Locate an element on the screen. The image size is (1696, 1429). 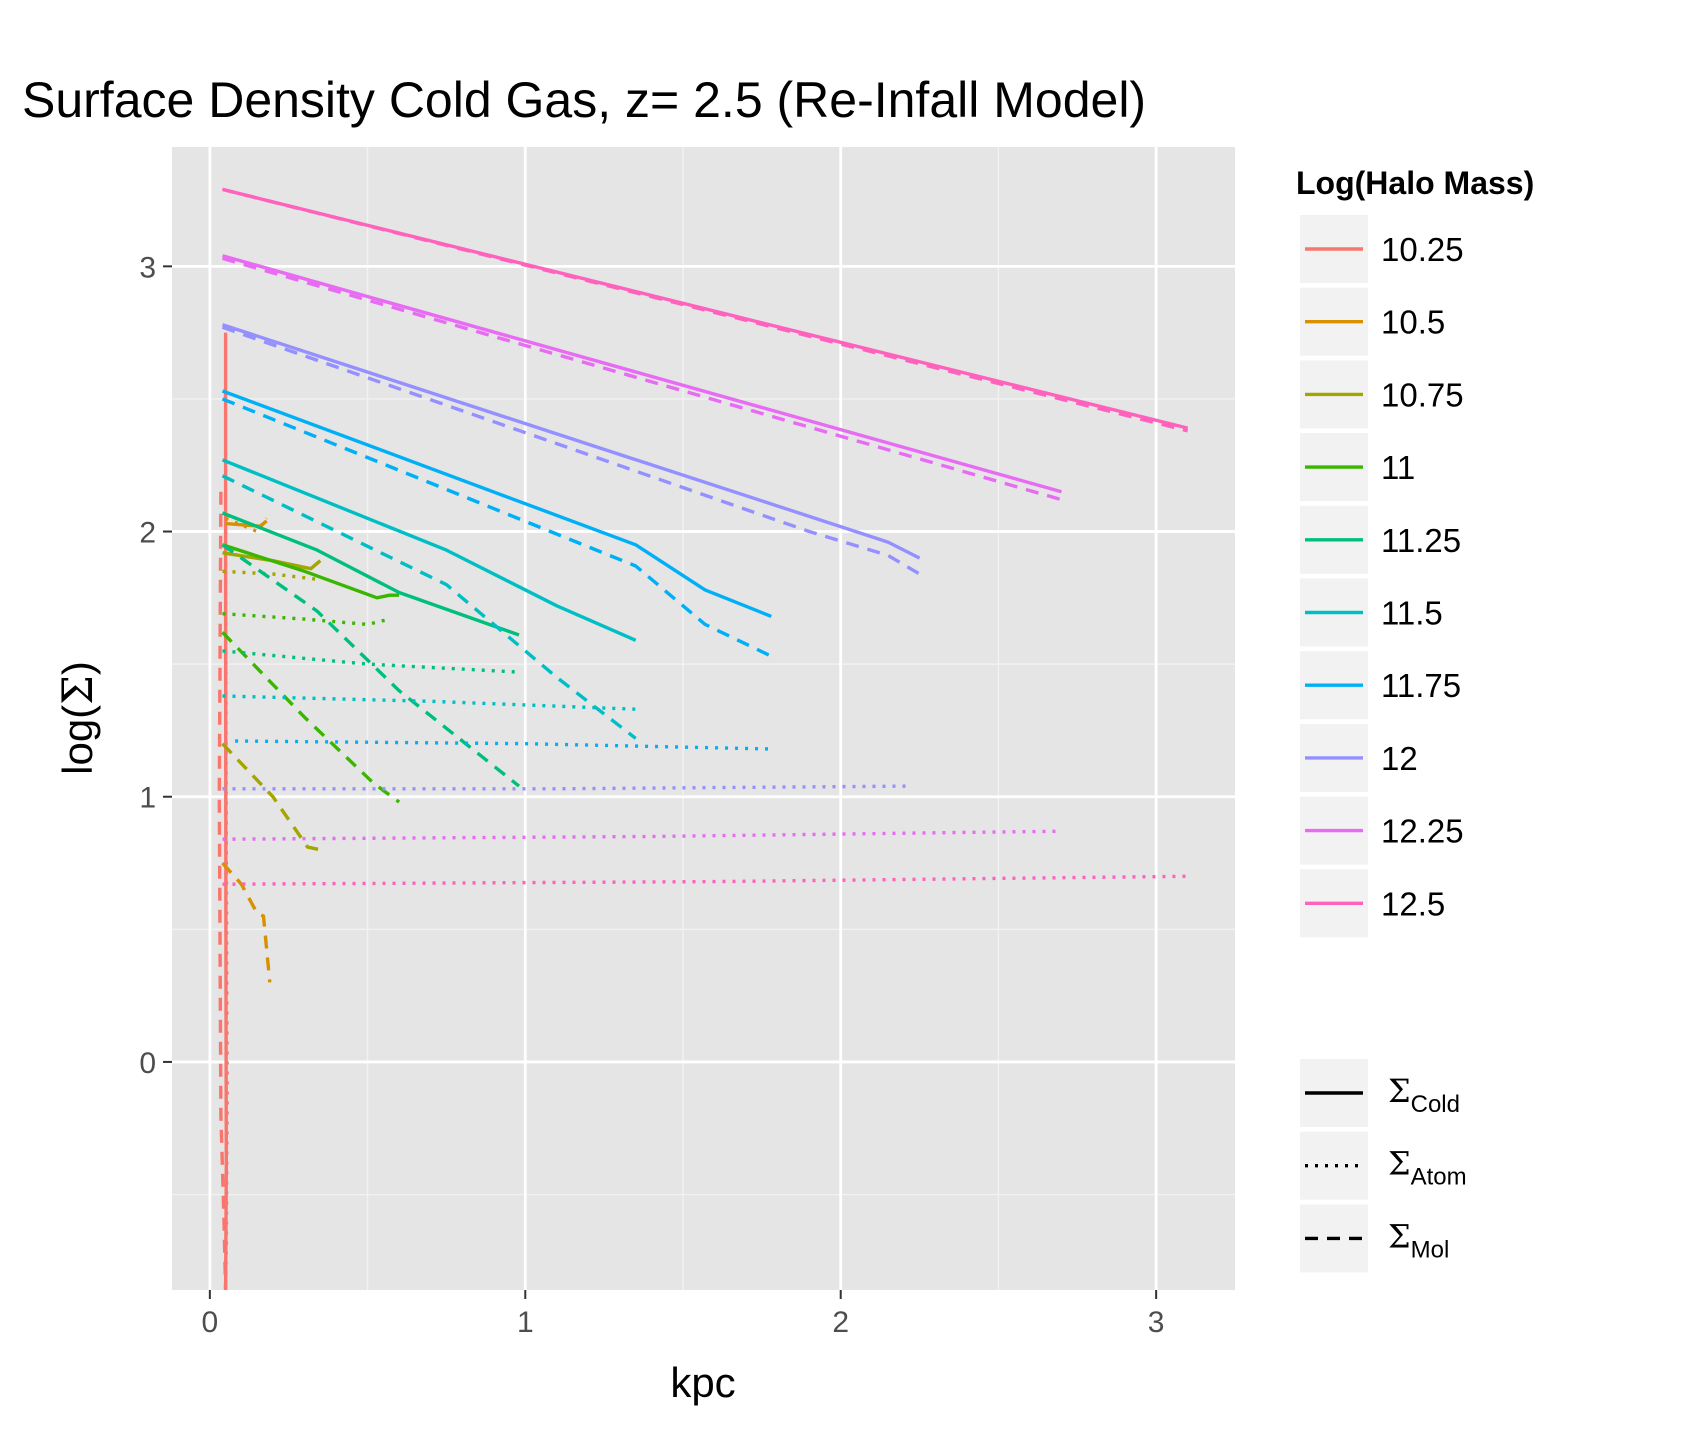
legend-subscript: Atom is located at coordinates (1439, 1177).